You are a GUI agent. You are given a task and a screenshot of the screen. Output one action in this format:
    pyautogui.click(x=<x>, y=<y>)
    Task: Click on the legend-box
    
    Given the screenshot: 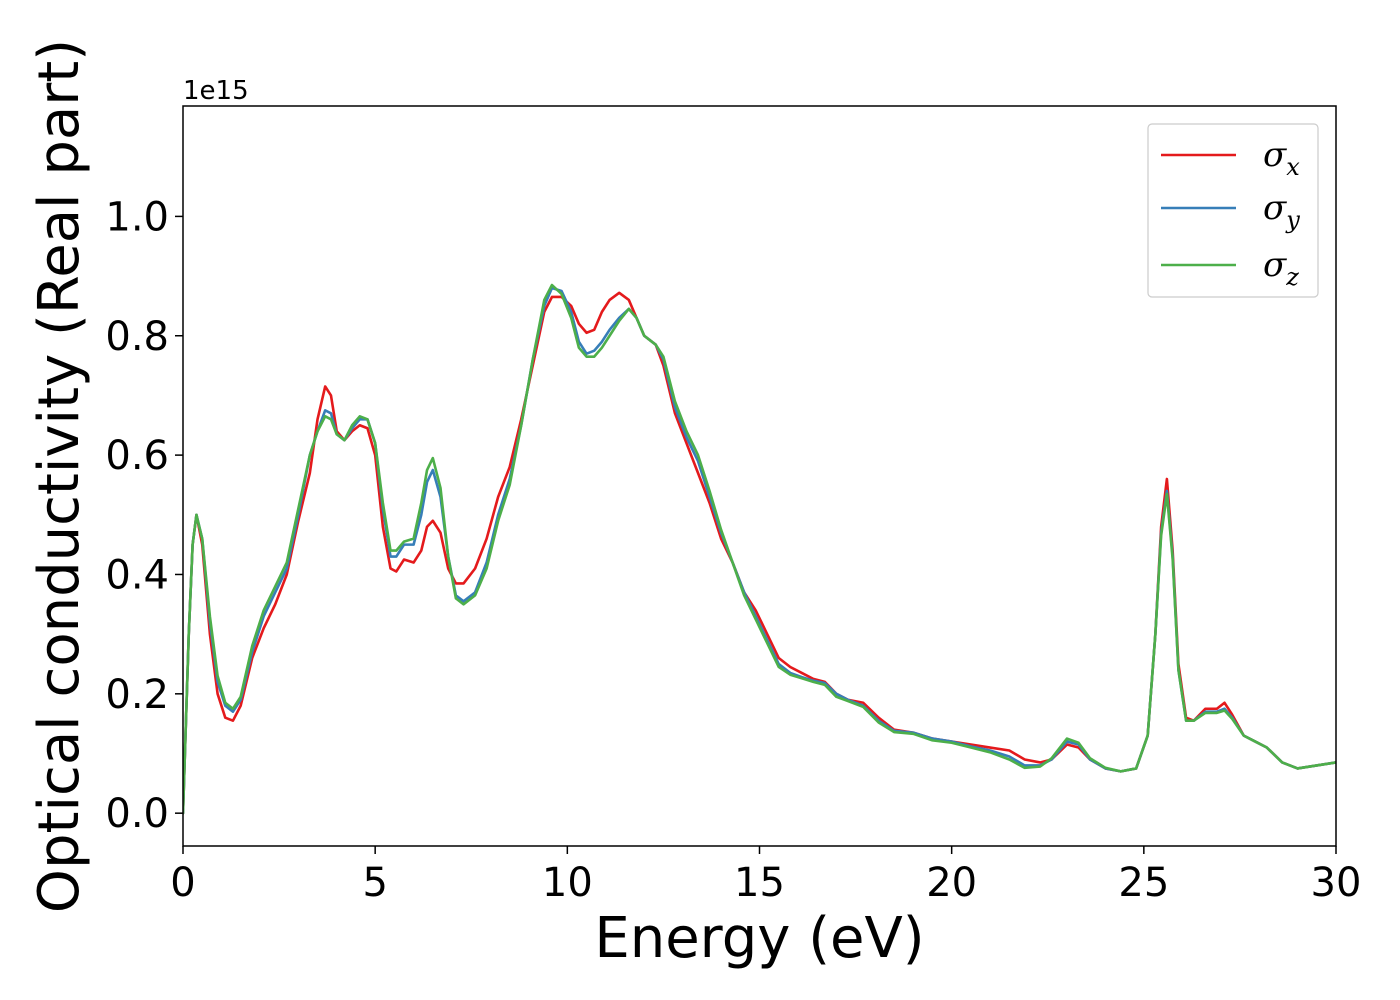 What is the action you would take?
    pyautogui.click(x=1233, y=210)
    